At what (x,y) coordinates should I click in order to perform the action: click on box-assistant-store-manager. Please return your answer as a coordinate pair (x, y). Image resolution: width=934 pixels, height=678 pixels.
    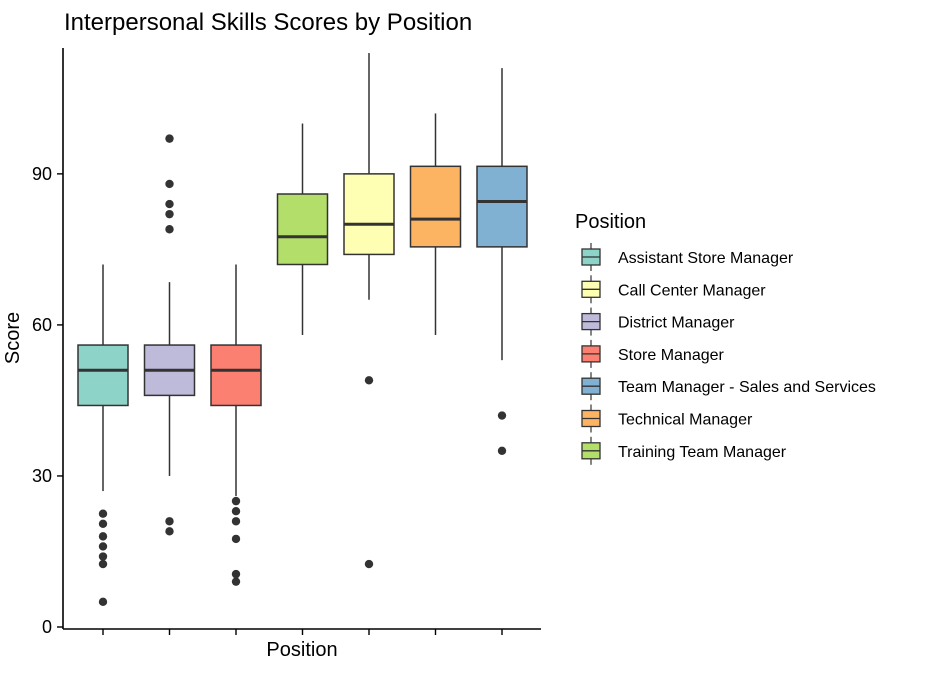
    Looking at the image, I should click on (103, 435).